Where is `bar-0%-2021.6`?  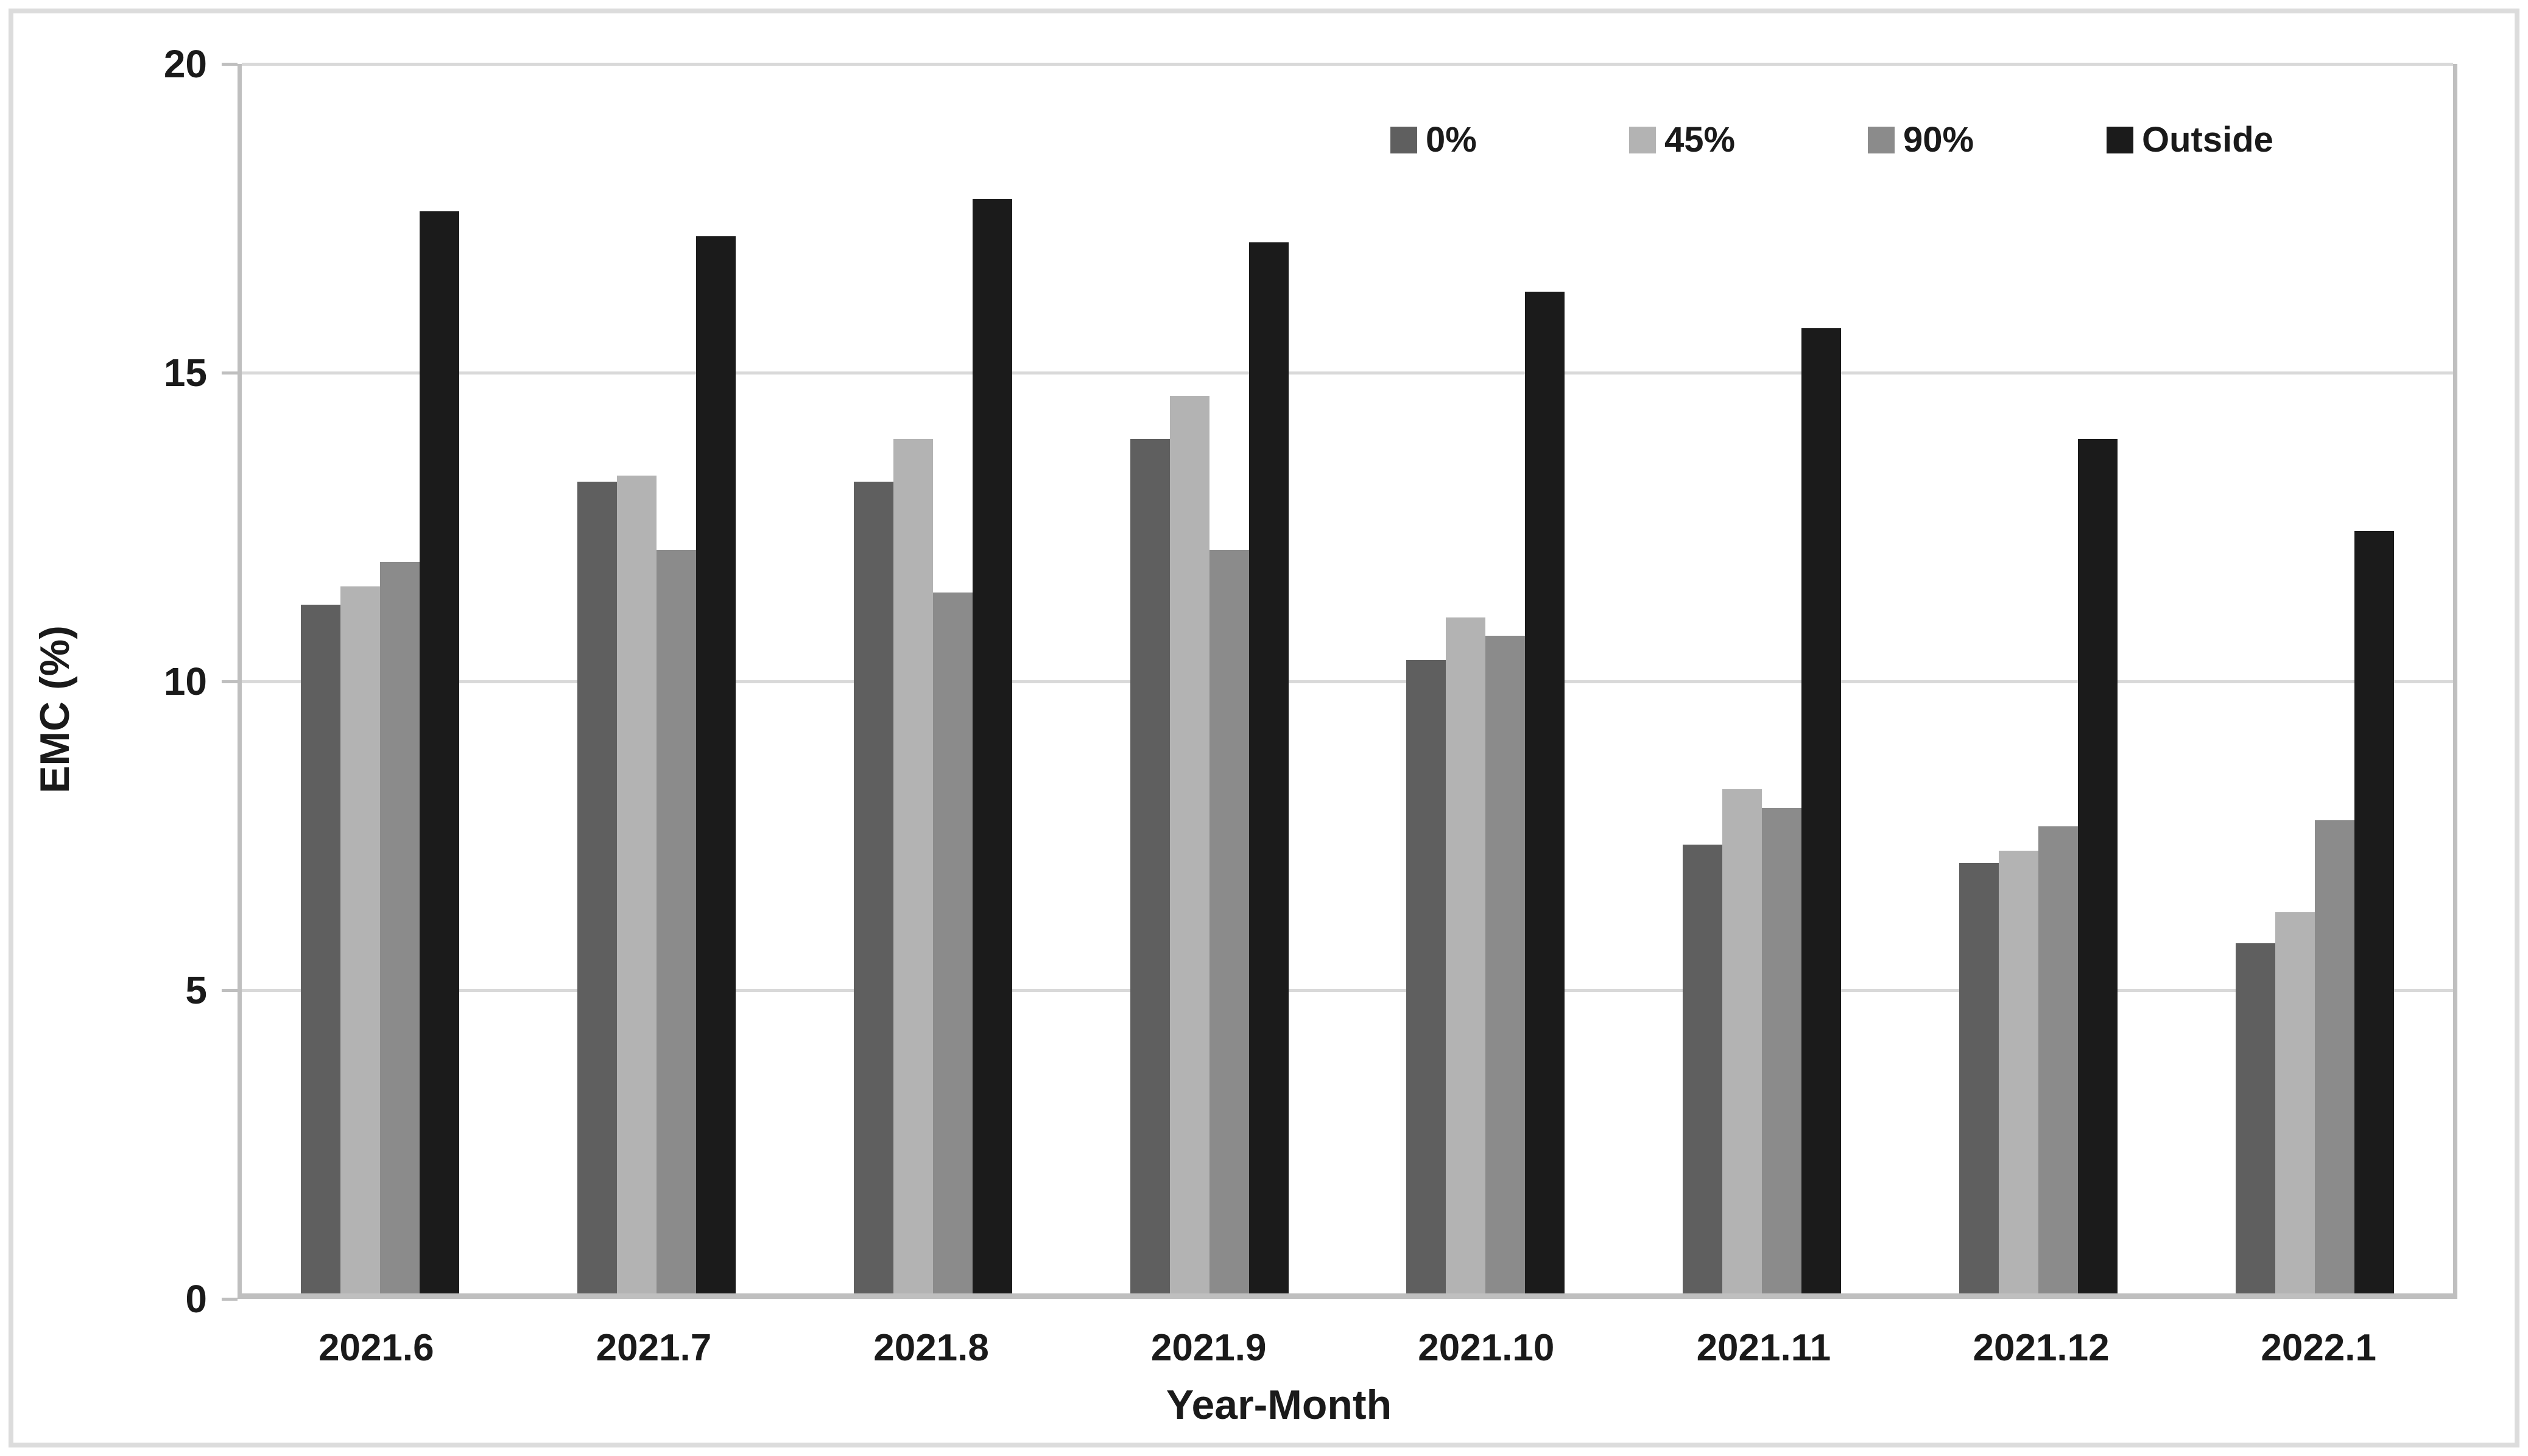 bar-0%-2021.6 is located at coordinates (320, 949).